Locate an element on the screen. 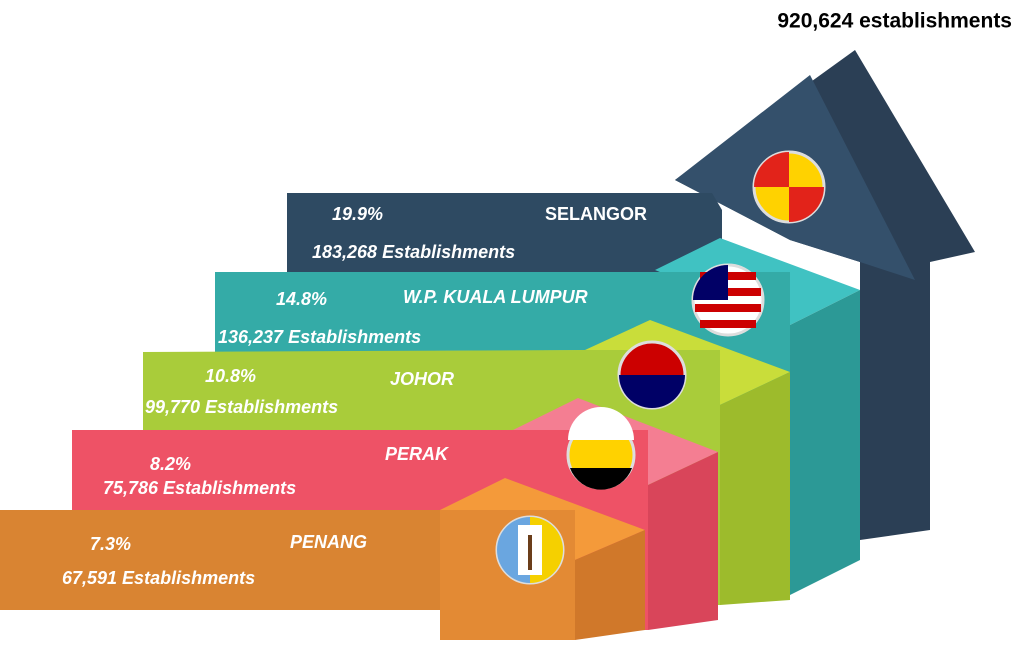  percent: 8.2% is located at coordinates (170, 464).